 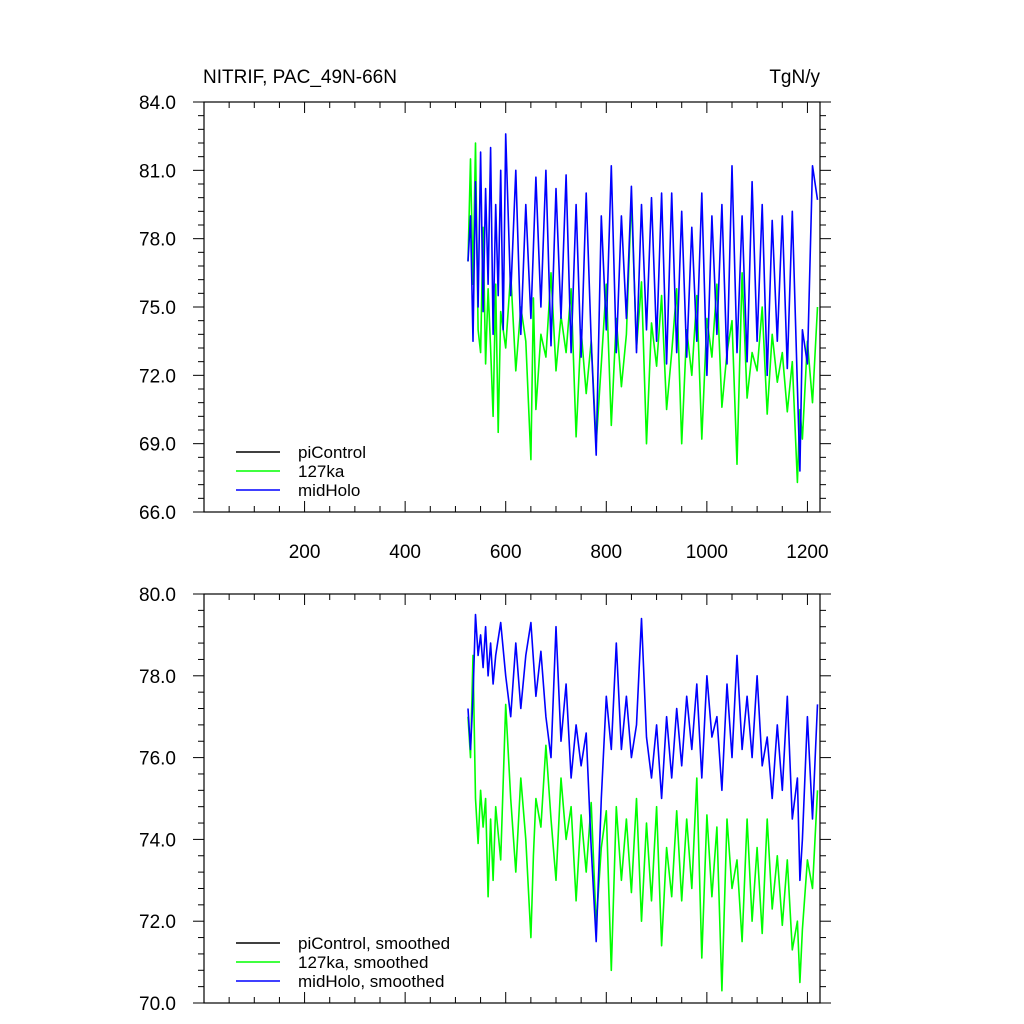 What do you see at coordinates (157, 103) in the screenshot?
I see `y-tick-label-0-6: 84.0` at bounding box center [157, 103].